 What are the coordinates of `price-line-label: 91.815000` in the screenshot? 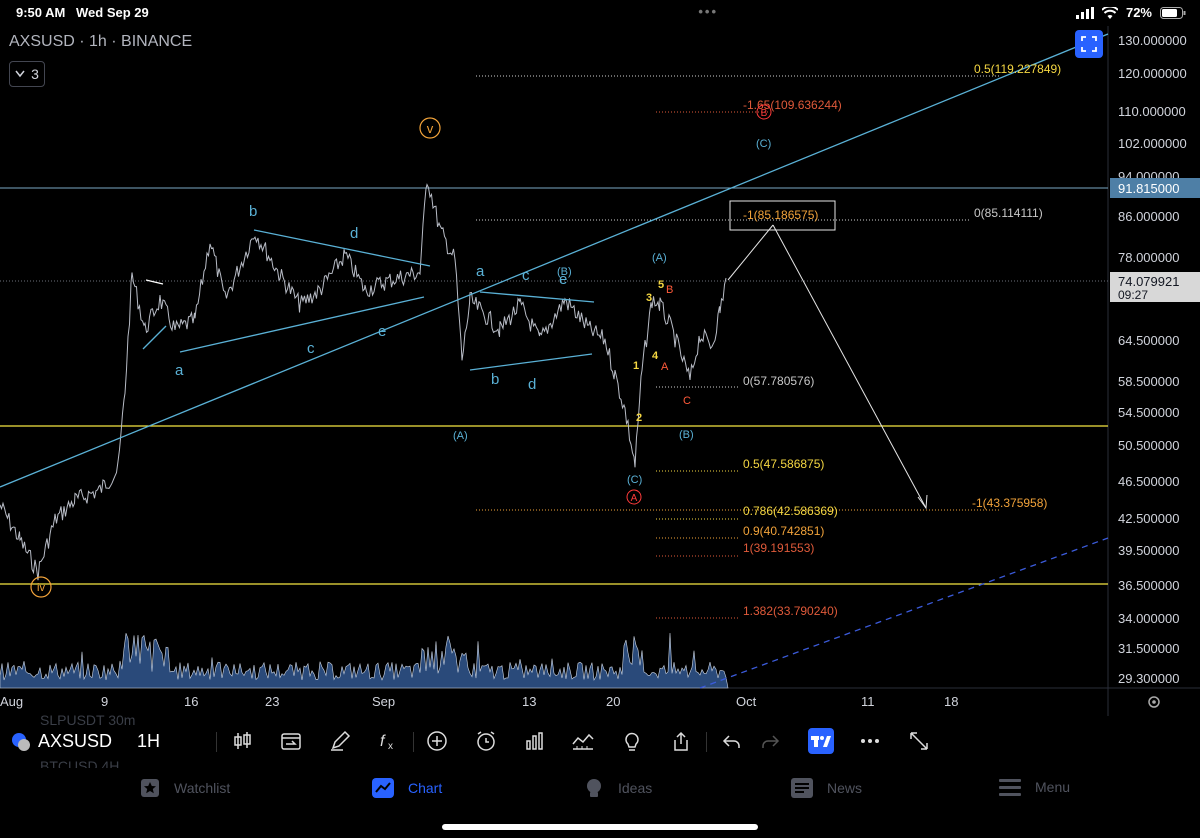 It's located at (1155, 188).